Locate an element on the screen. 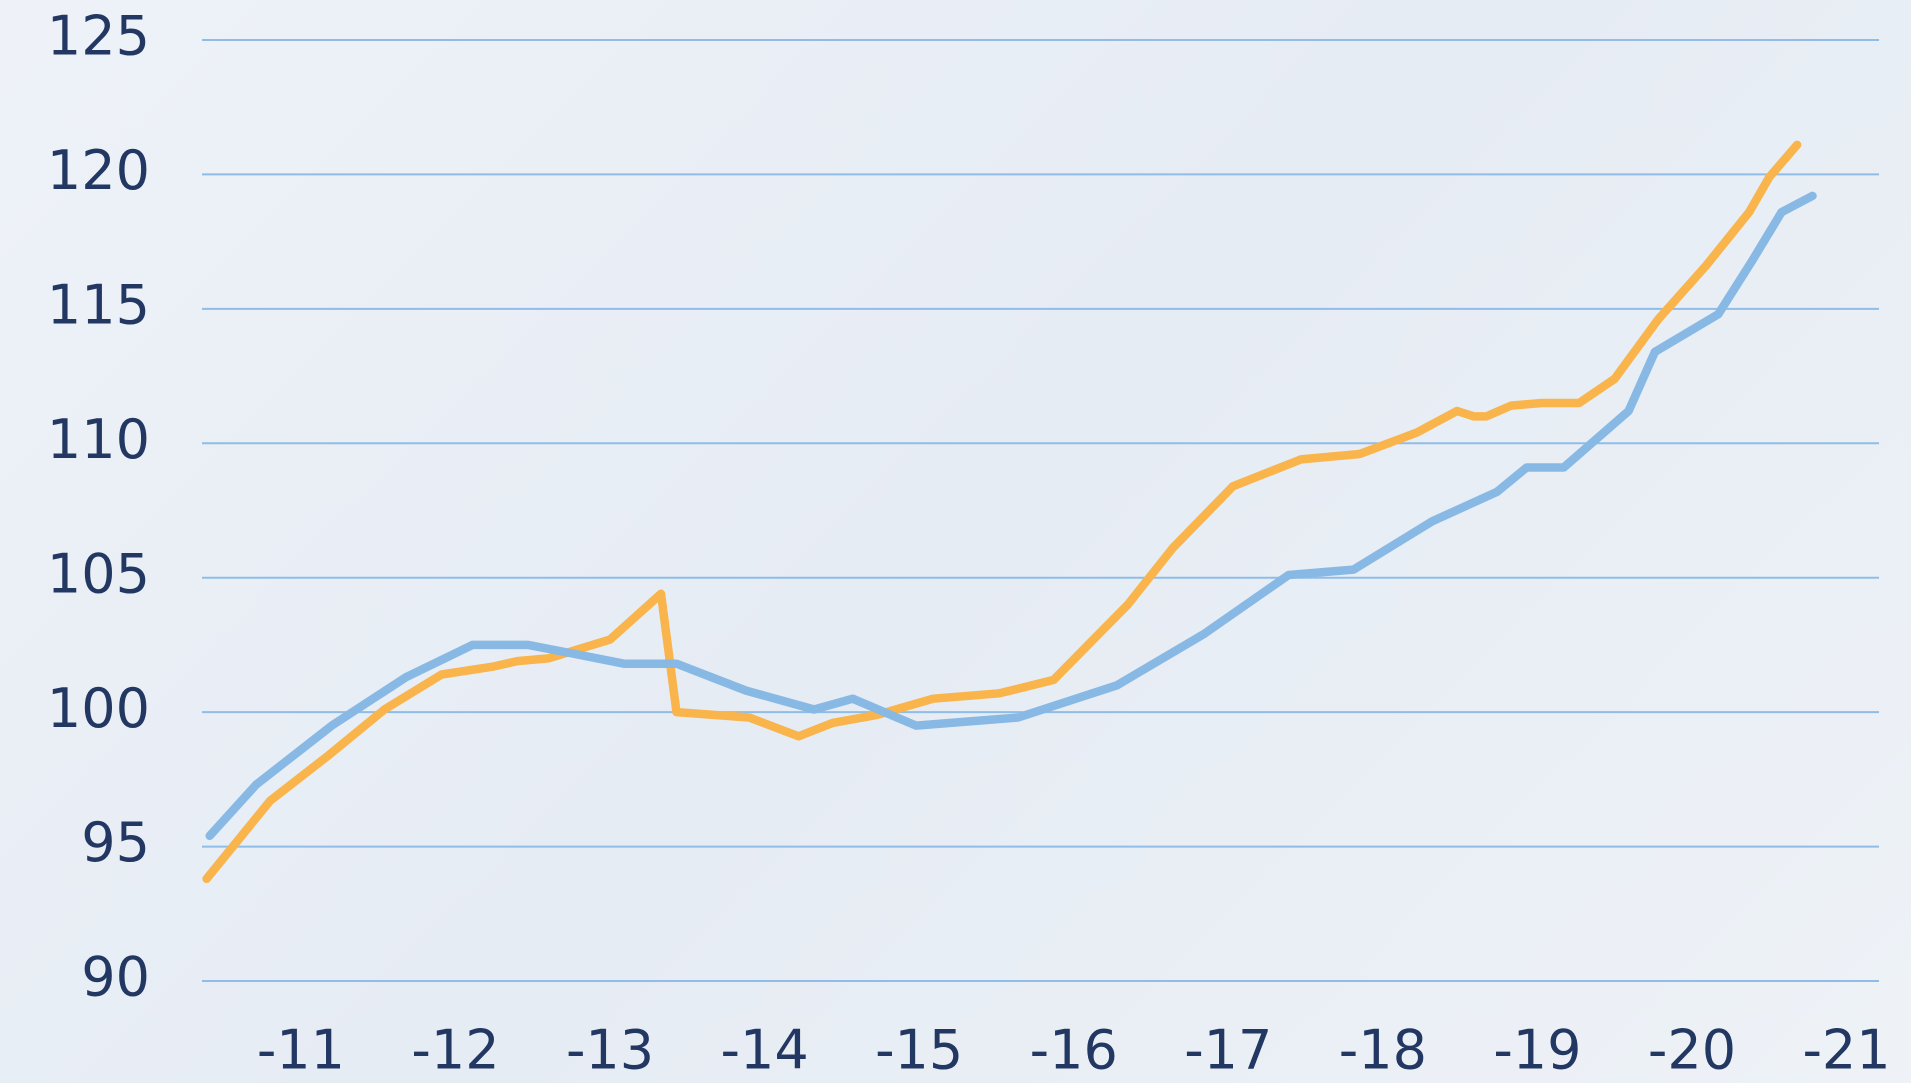 This screenshot has width=1911, height=1083. x-tick-label: -21 is located at coordinates (1846, 1050).